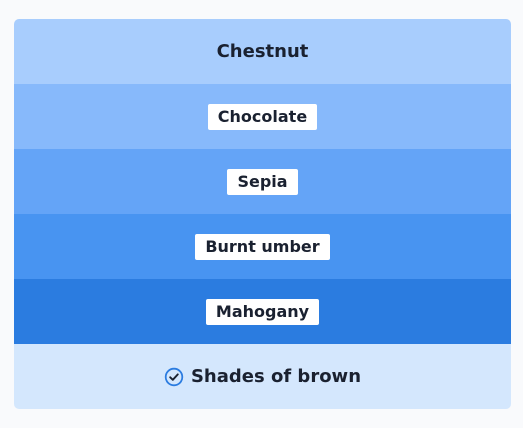 This screenshot has width=523, height=428. Describe the element at coordinates (174, 376) in the screenshot. I see `check-circle-icon` at that location.